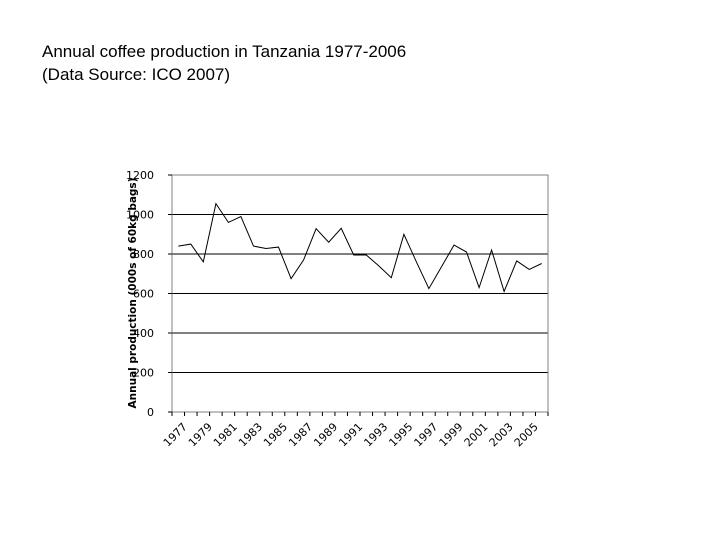 This screenshot has width=720, height=540. I want to click on y-tick-label: 400, so click(143, 333).